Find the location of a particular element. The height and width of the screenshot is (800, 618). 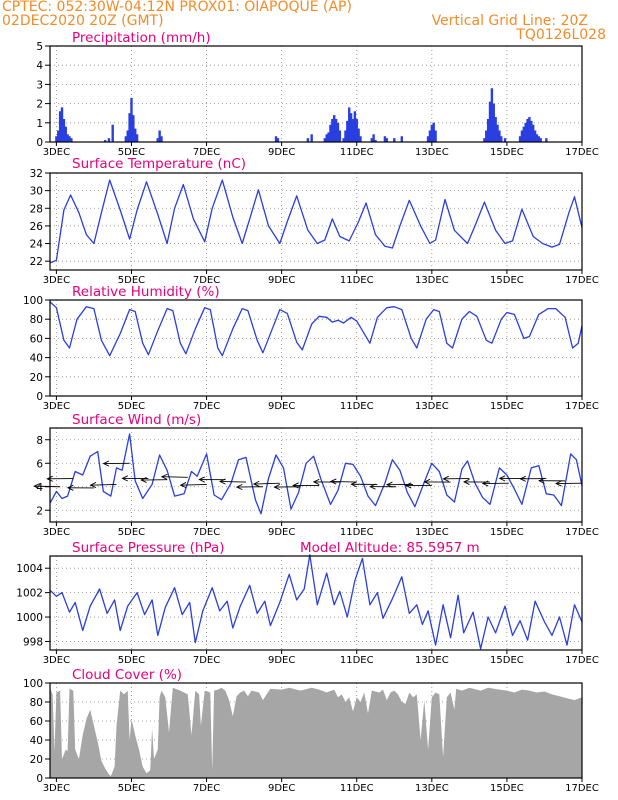

y-tick-label: 28 is located at coordinates (36, 209).